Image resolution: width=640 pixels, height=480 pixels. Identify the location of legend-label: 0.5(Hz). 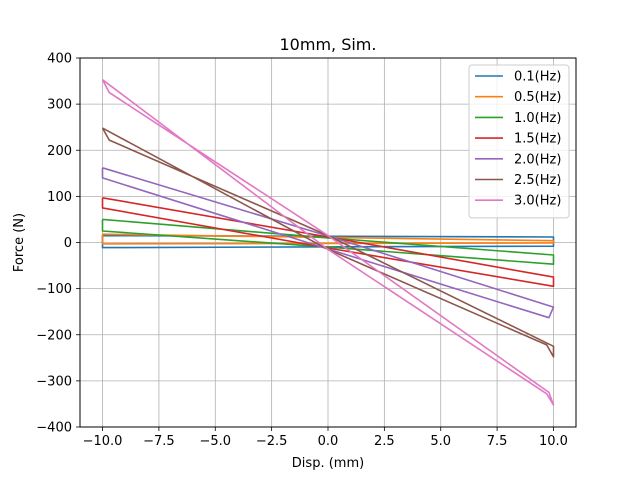
(537, 97).